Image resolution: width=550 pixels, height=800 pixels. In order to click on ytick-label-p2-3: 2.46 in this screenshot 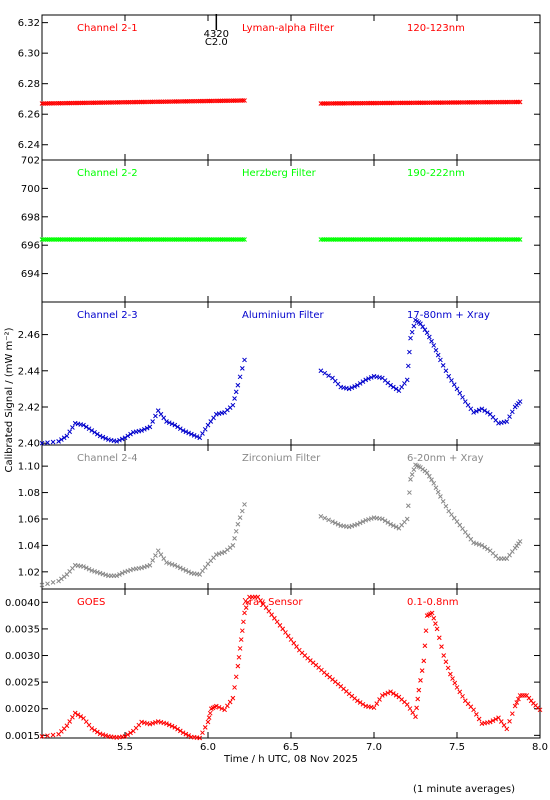, I will do `click(29, 335)`.